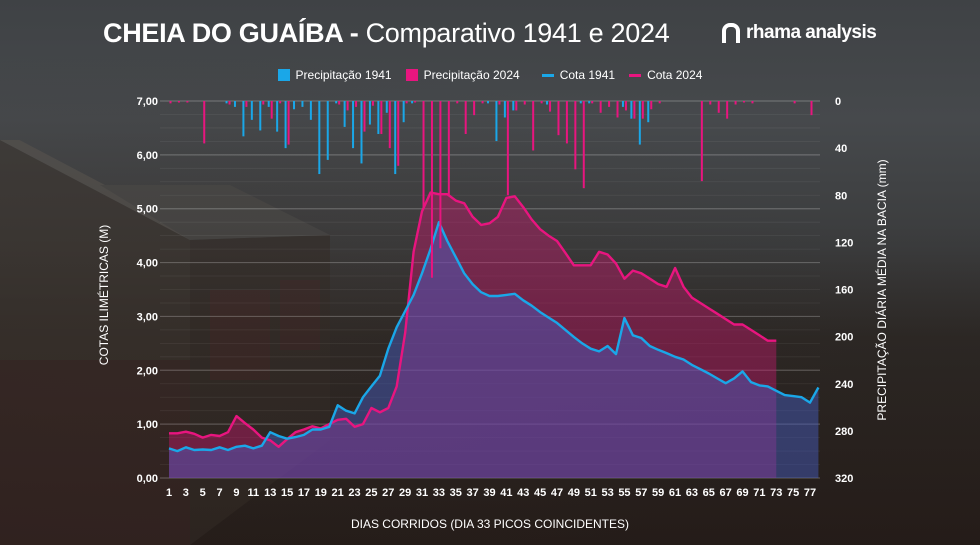  I want to click on x-axis-tick: 47, so click(557, 493).